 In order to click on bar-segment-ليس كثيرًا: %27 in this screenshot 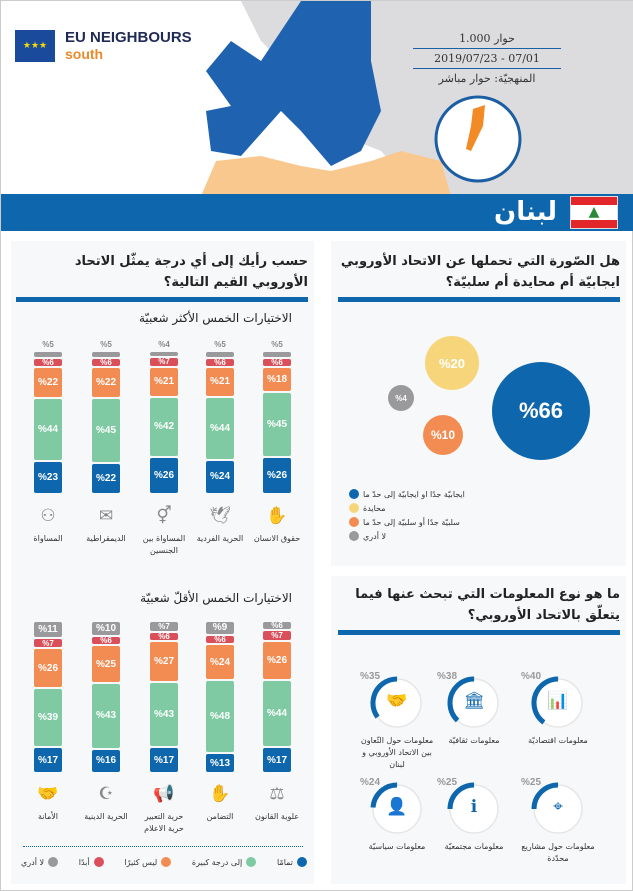, I will do `click(164, 661)`.